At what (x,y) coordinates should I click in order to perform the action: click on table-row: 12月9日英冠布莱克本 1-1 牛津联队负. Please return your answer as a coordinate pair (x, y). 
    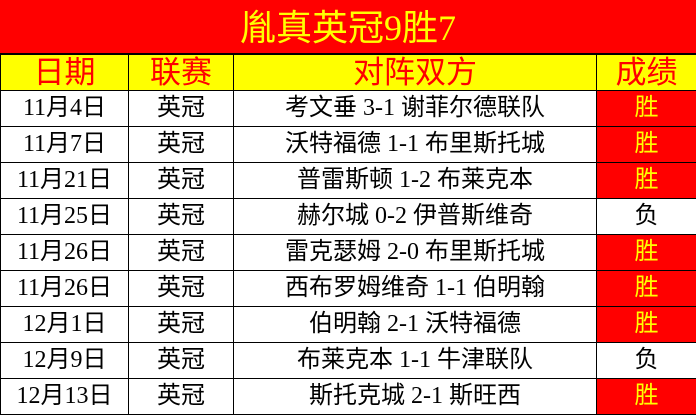
    Looking at the image, I should click on (348, 361).